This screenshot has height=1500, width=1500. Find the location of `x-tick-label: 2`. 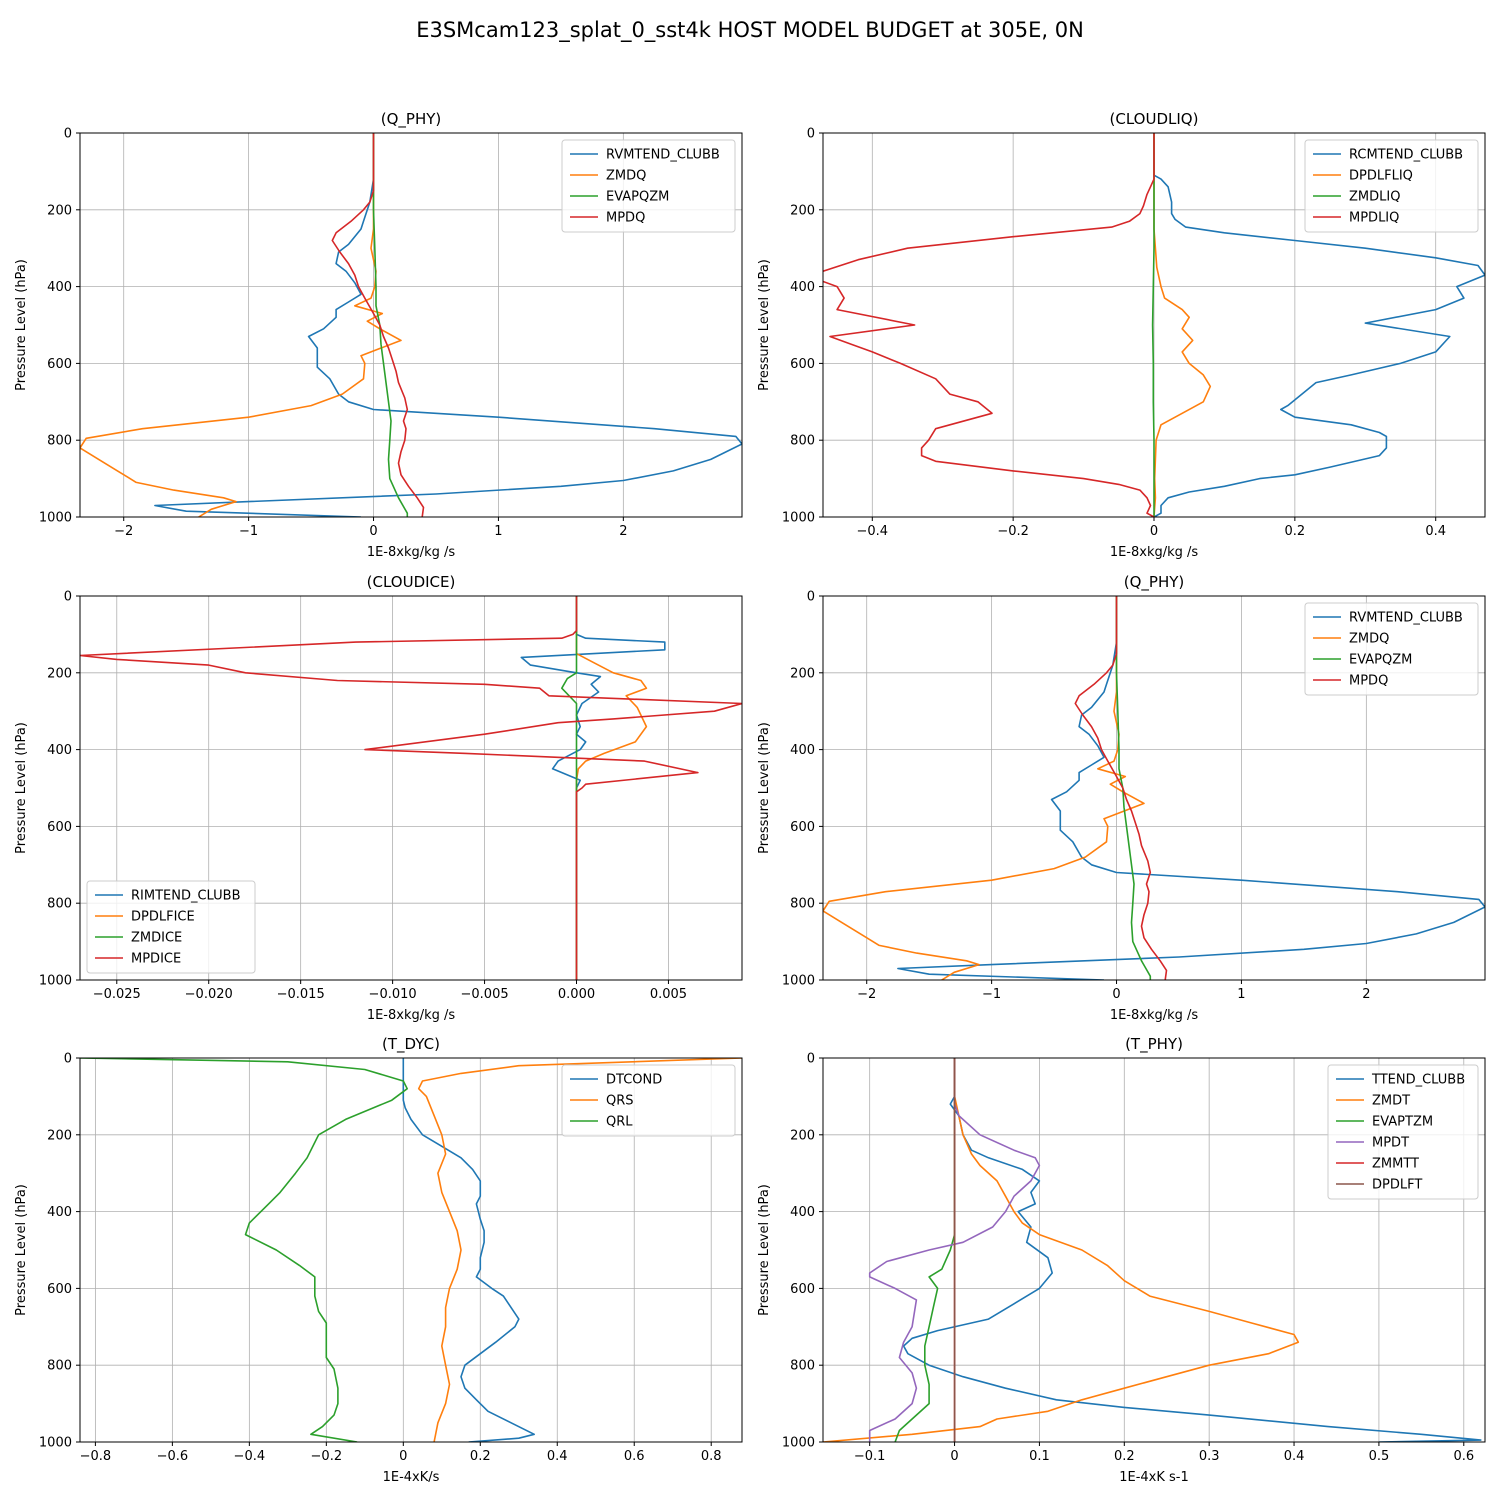

x-tick-label: 2 is located at coordinates (1366, 994).